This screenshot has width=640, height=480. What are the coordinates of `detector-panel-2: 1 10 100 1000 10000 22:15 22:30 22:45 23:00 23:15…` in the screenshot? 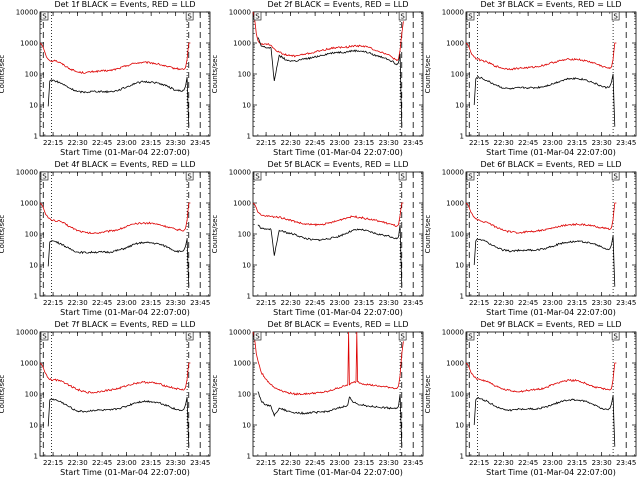 It's located at (318, 80).